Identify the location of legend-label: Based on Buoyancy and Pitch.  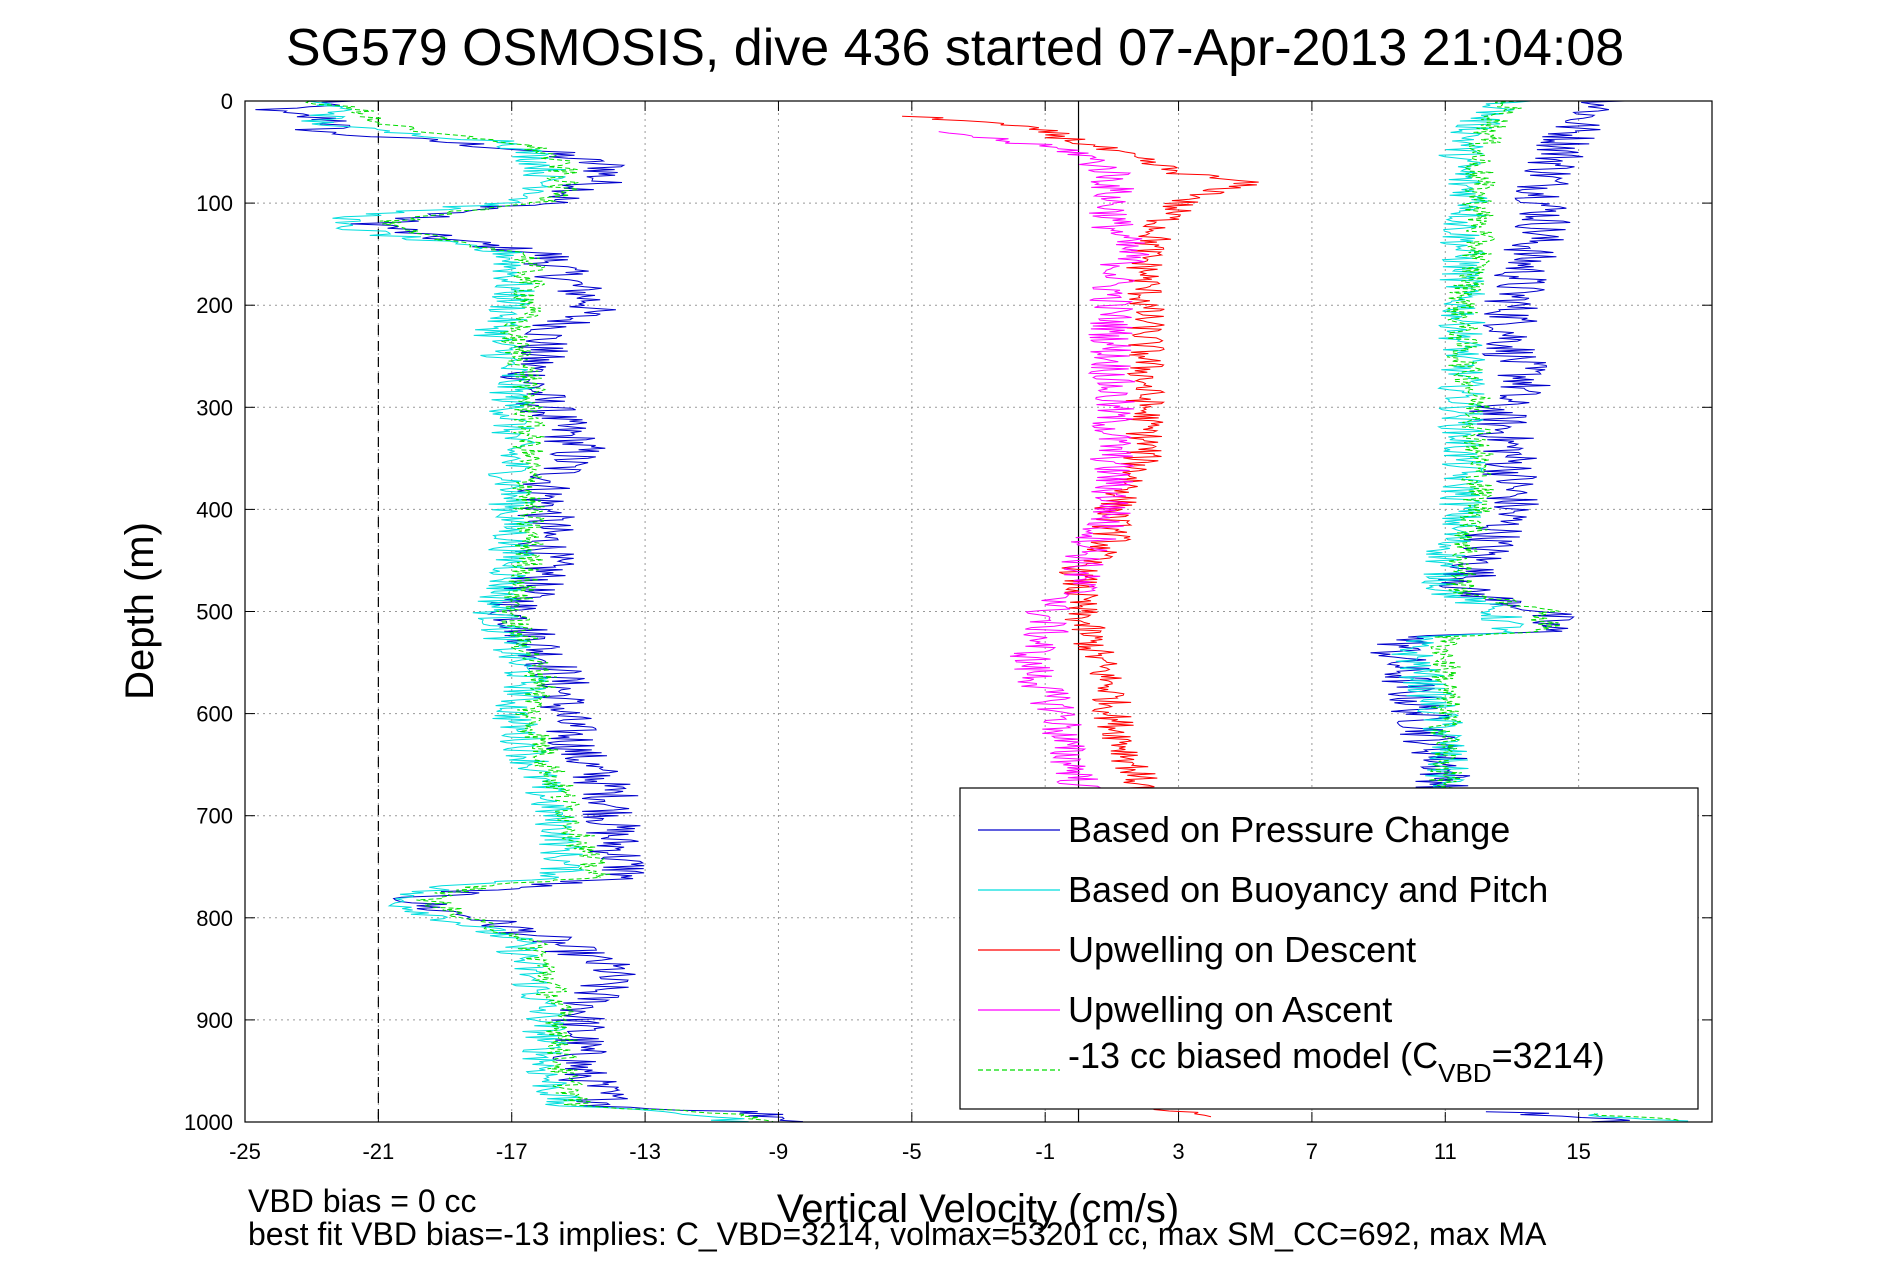
(1308, 889).